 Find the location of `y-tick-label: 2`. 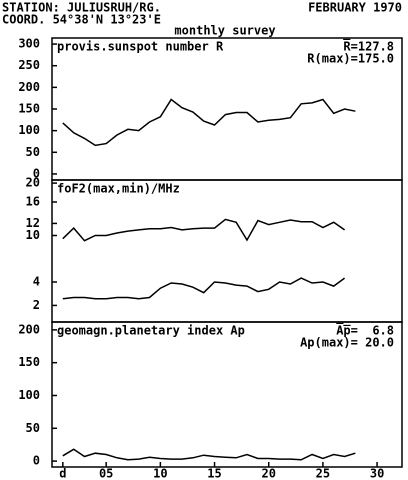

y-tick-label: 2 is located at coordinates (36, 305).